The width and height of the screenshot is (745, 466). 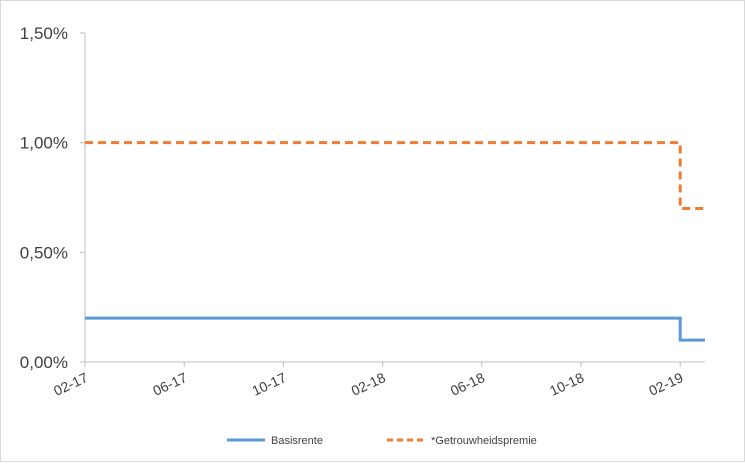 What do you see at coordinates (70, 384) in the screenshot?
I see `x-tick-label: 02-17` at bounding box center [70, 384].